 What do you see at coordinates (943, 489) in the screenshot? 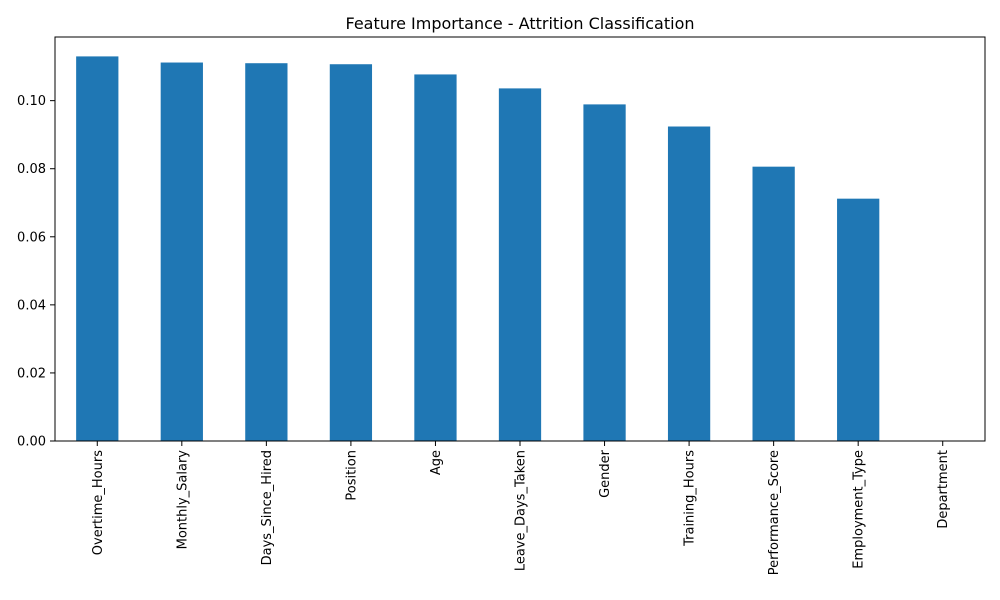
I see `x-tick-label: Department` at bounding box center [943, 489].